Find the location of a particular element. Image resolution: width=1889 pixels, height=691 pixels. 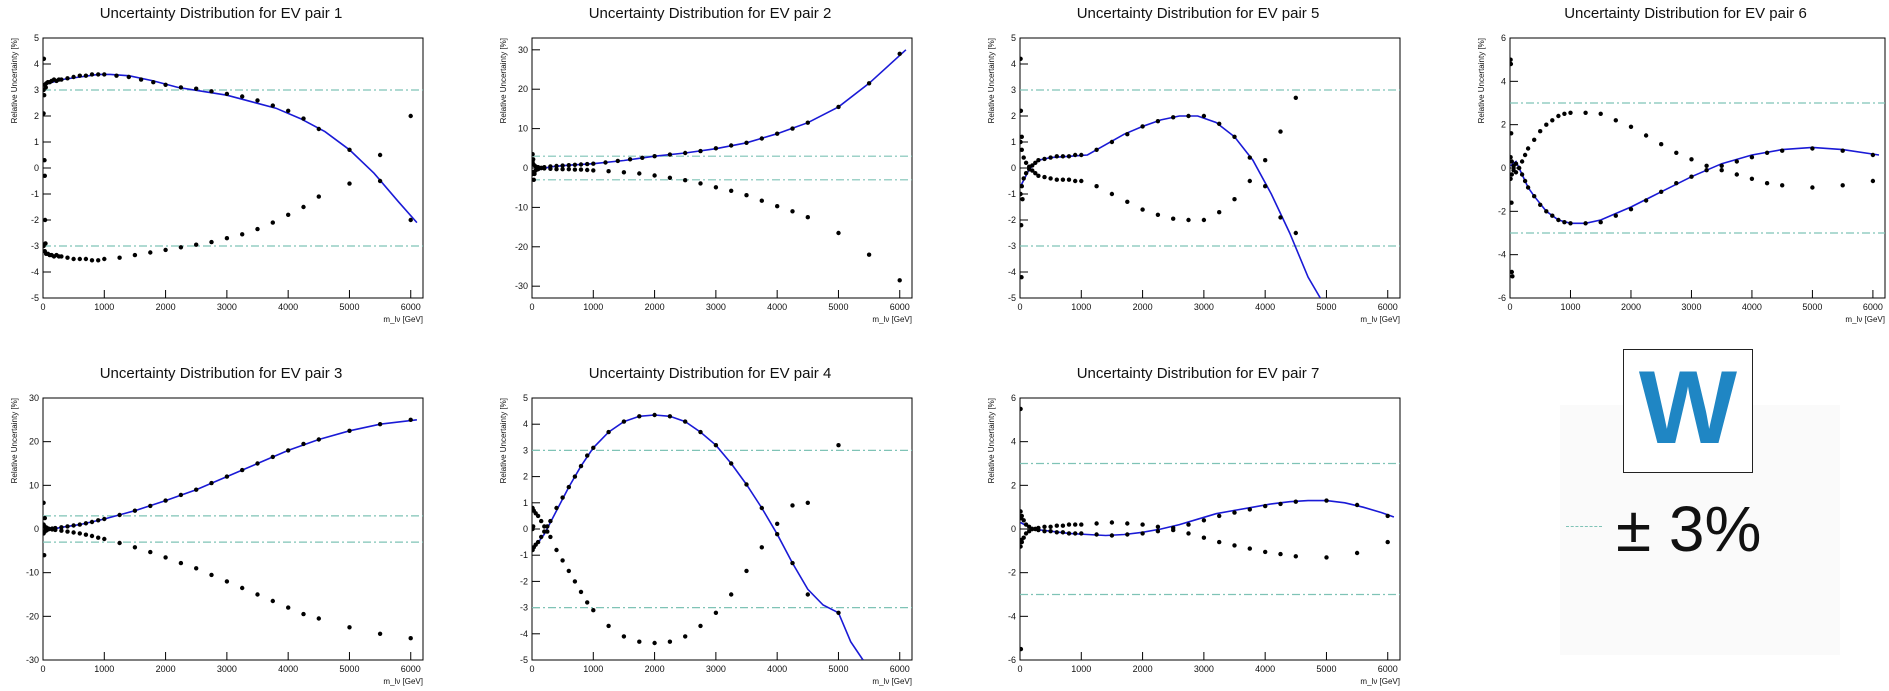

y-tick-label: 0 is located at coordinates (1013, 168).